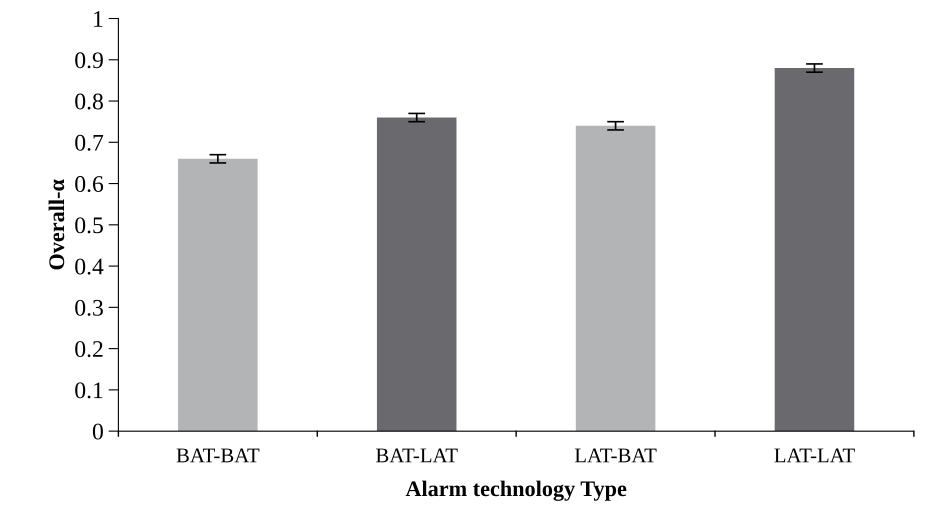 Image resolution: width=925 pixels, height=529 pixels. Describe the element at coordinates (97, 432) in the screenshot. I see `y-tick-label: 0` at that location.